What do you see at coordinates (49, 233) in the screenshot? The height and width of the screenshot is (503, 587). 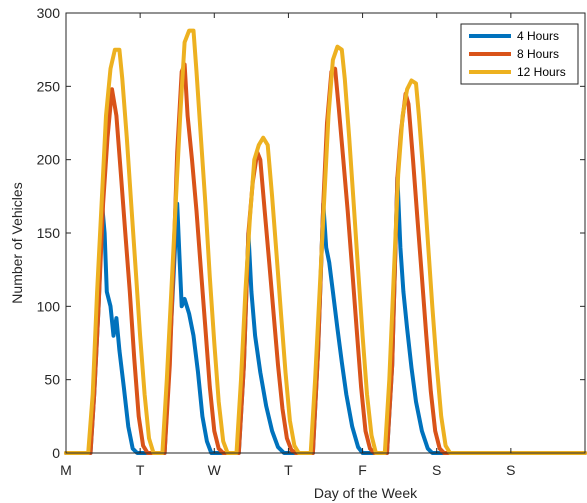 I see `y-tick-label: 150` at bounding box center [49, 233].